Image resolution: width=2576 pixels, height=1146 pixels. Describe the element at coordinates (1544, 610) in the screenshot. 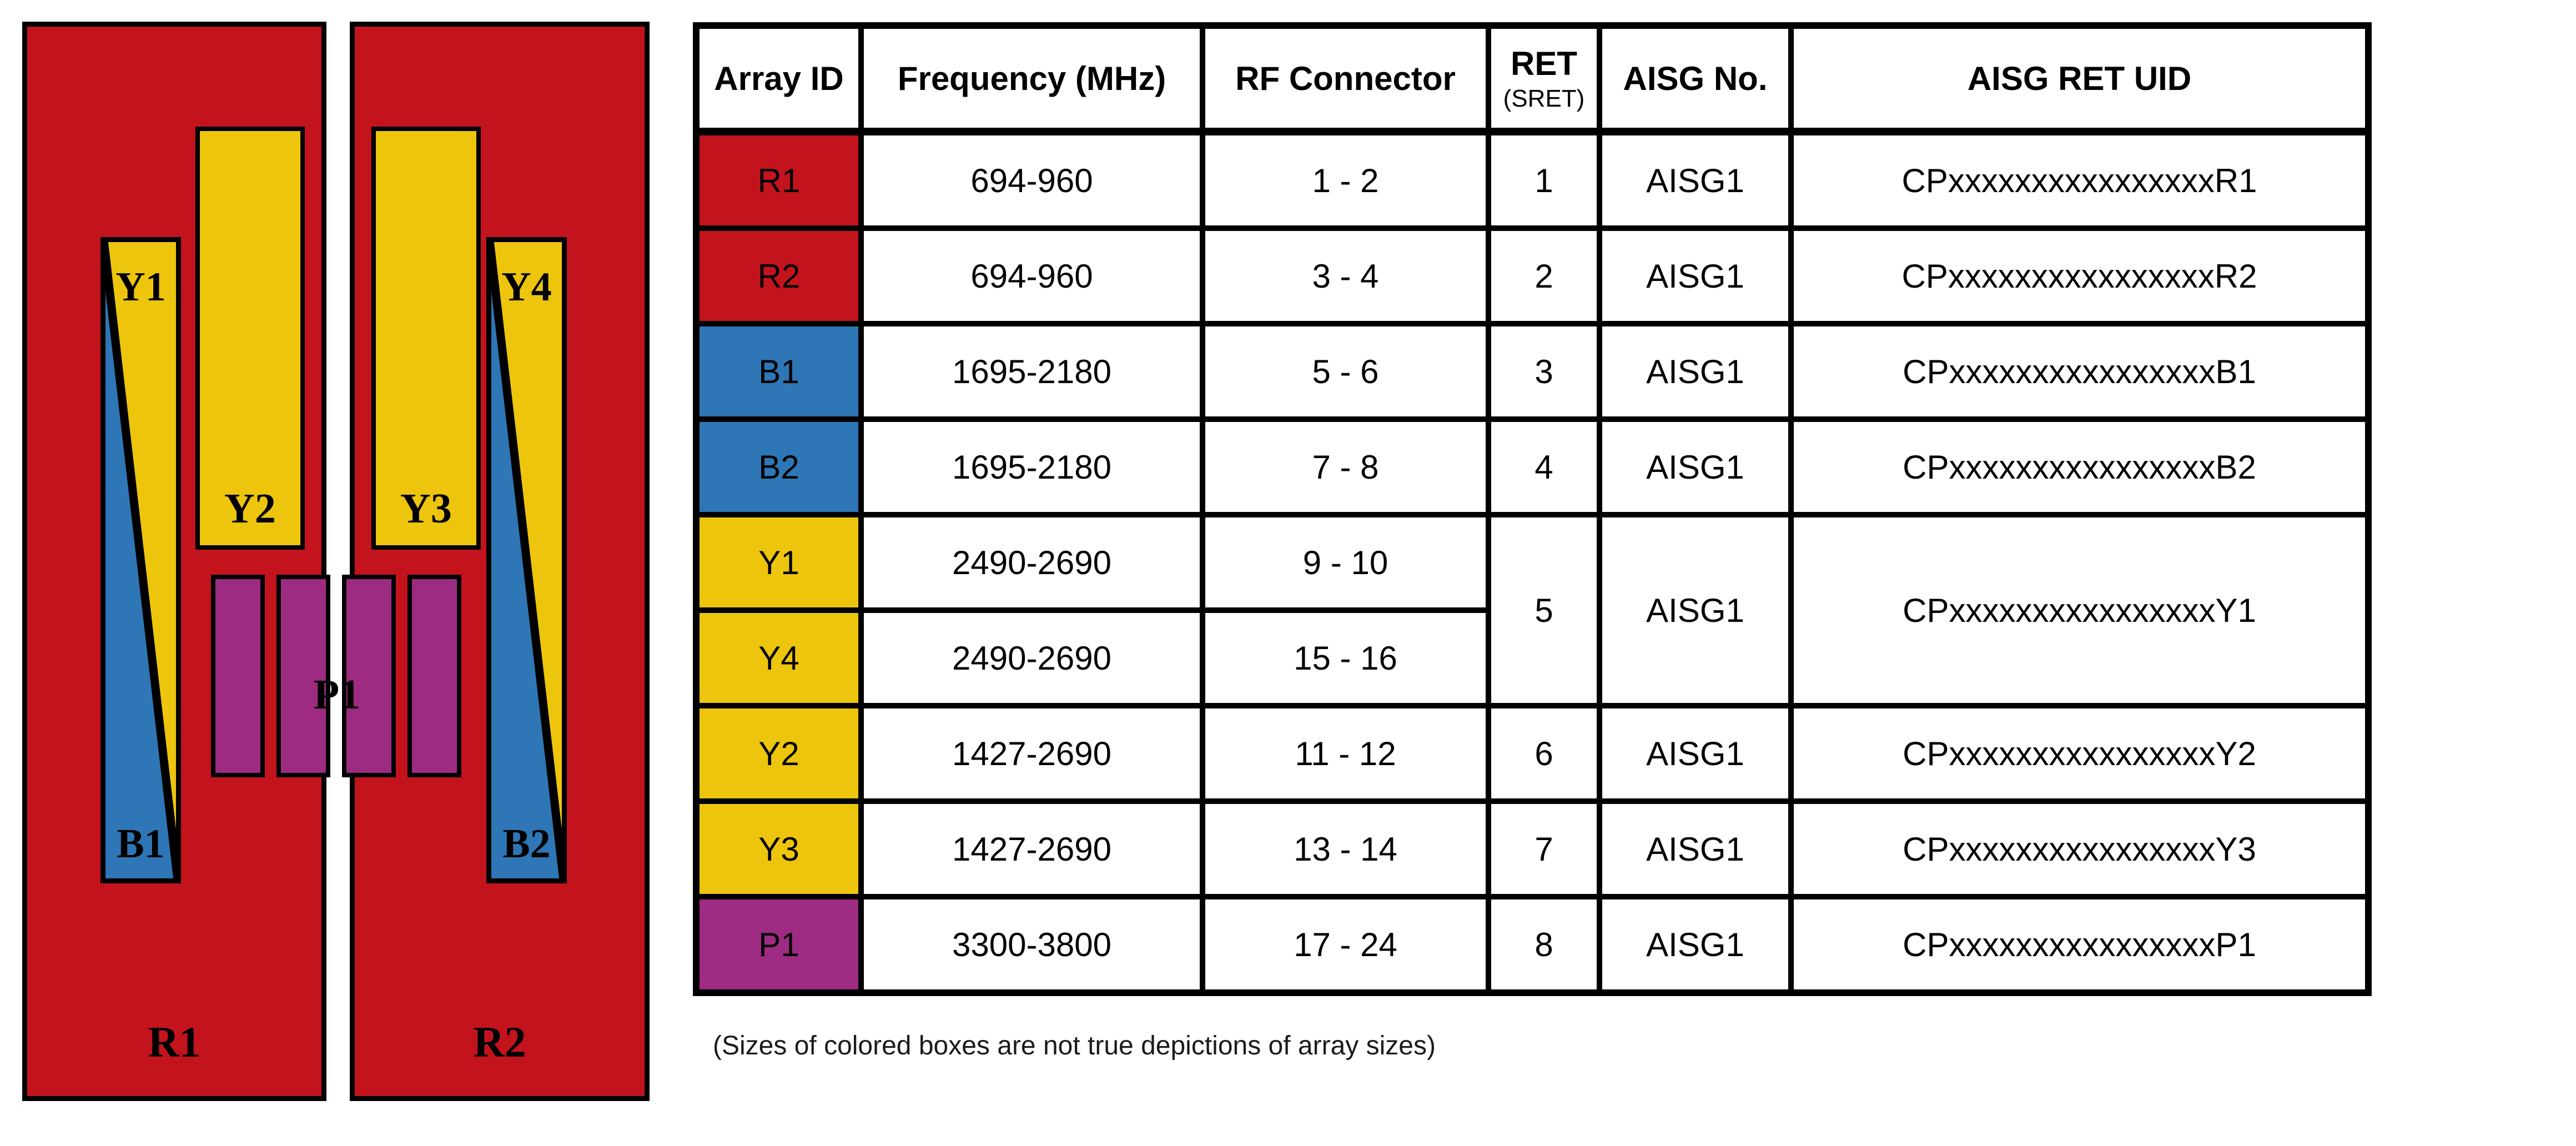

I see `cell-ret-merged-y1-y4: 5` at that location.